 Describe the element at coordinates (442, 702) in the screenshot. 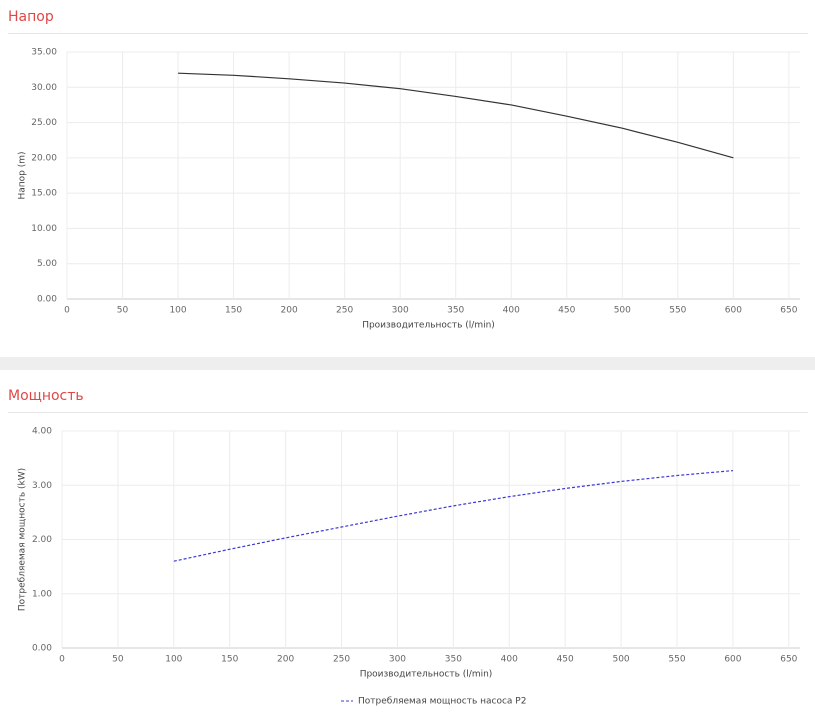

I see `legend-label: Потребляемая мощность насоса P2` at that location.